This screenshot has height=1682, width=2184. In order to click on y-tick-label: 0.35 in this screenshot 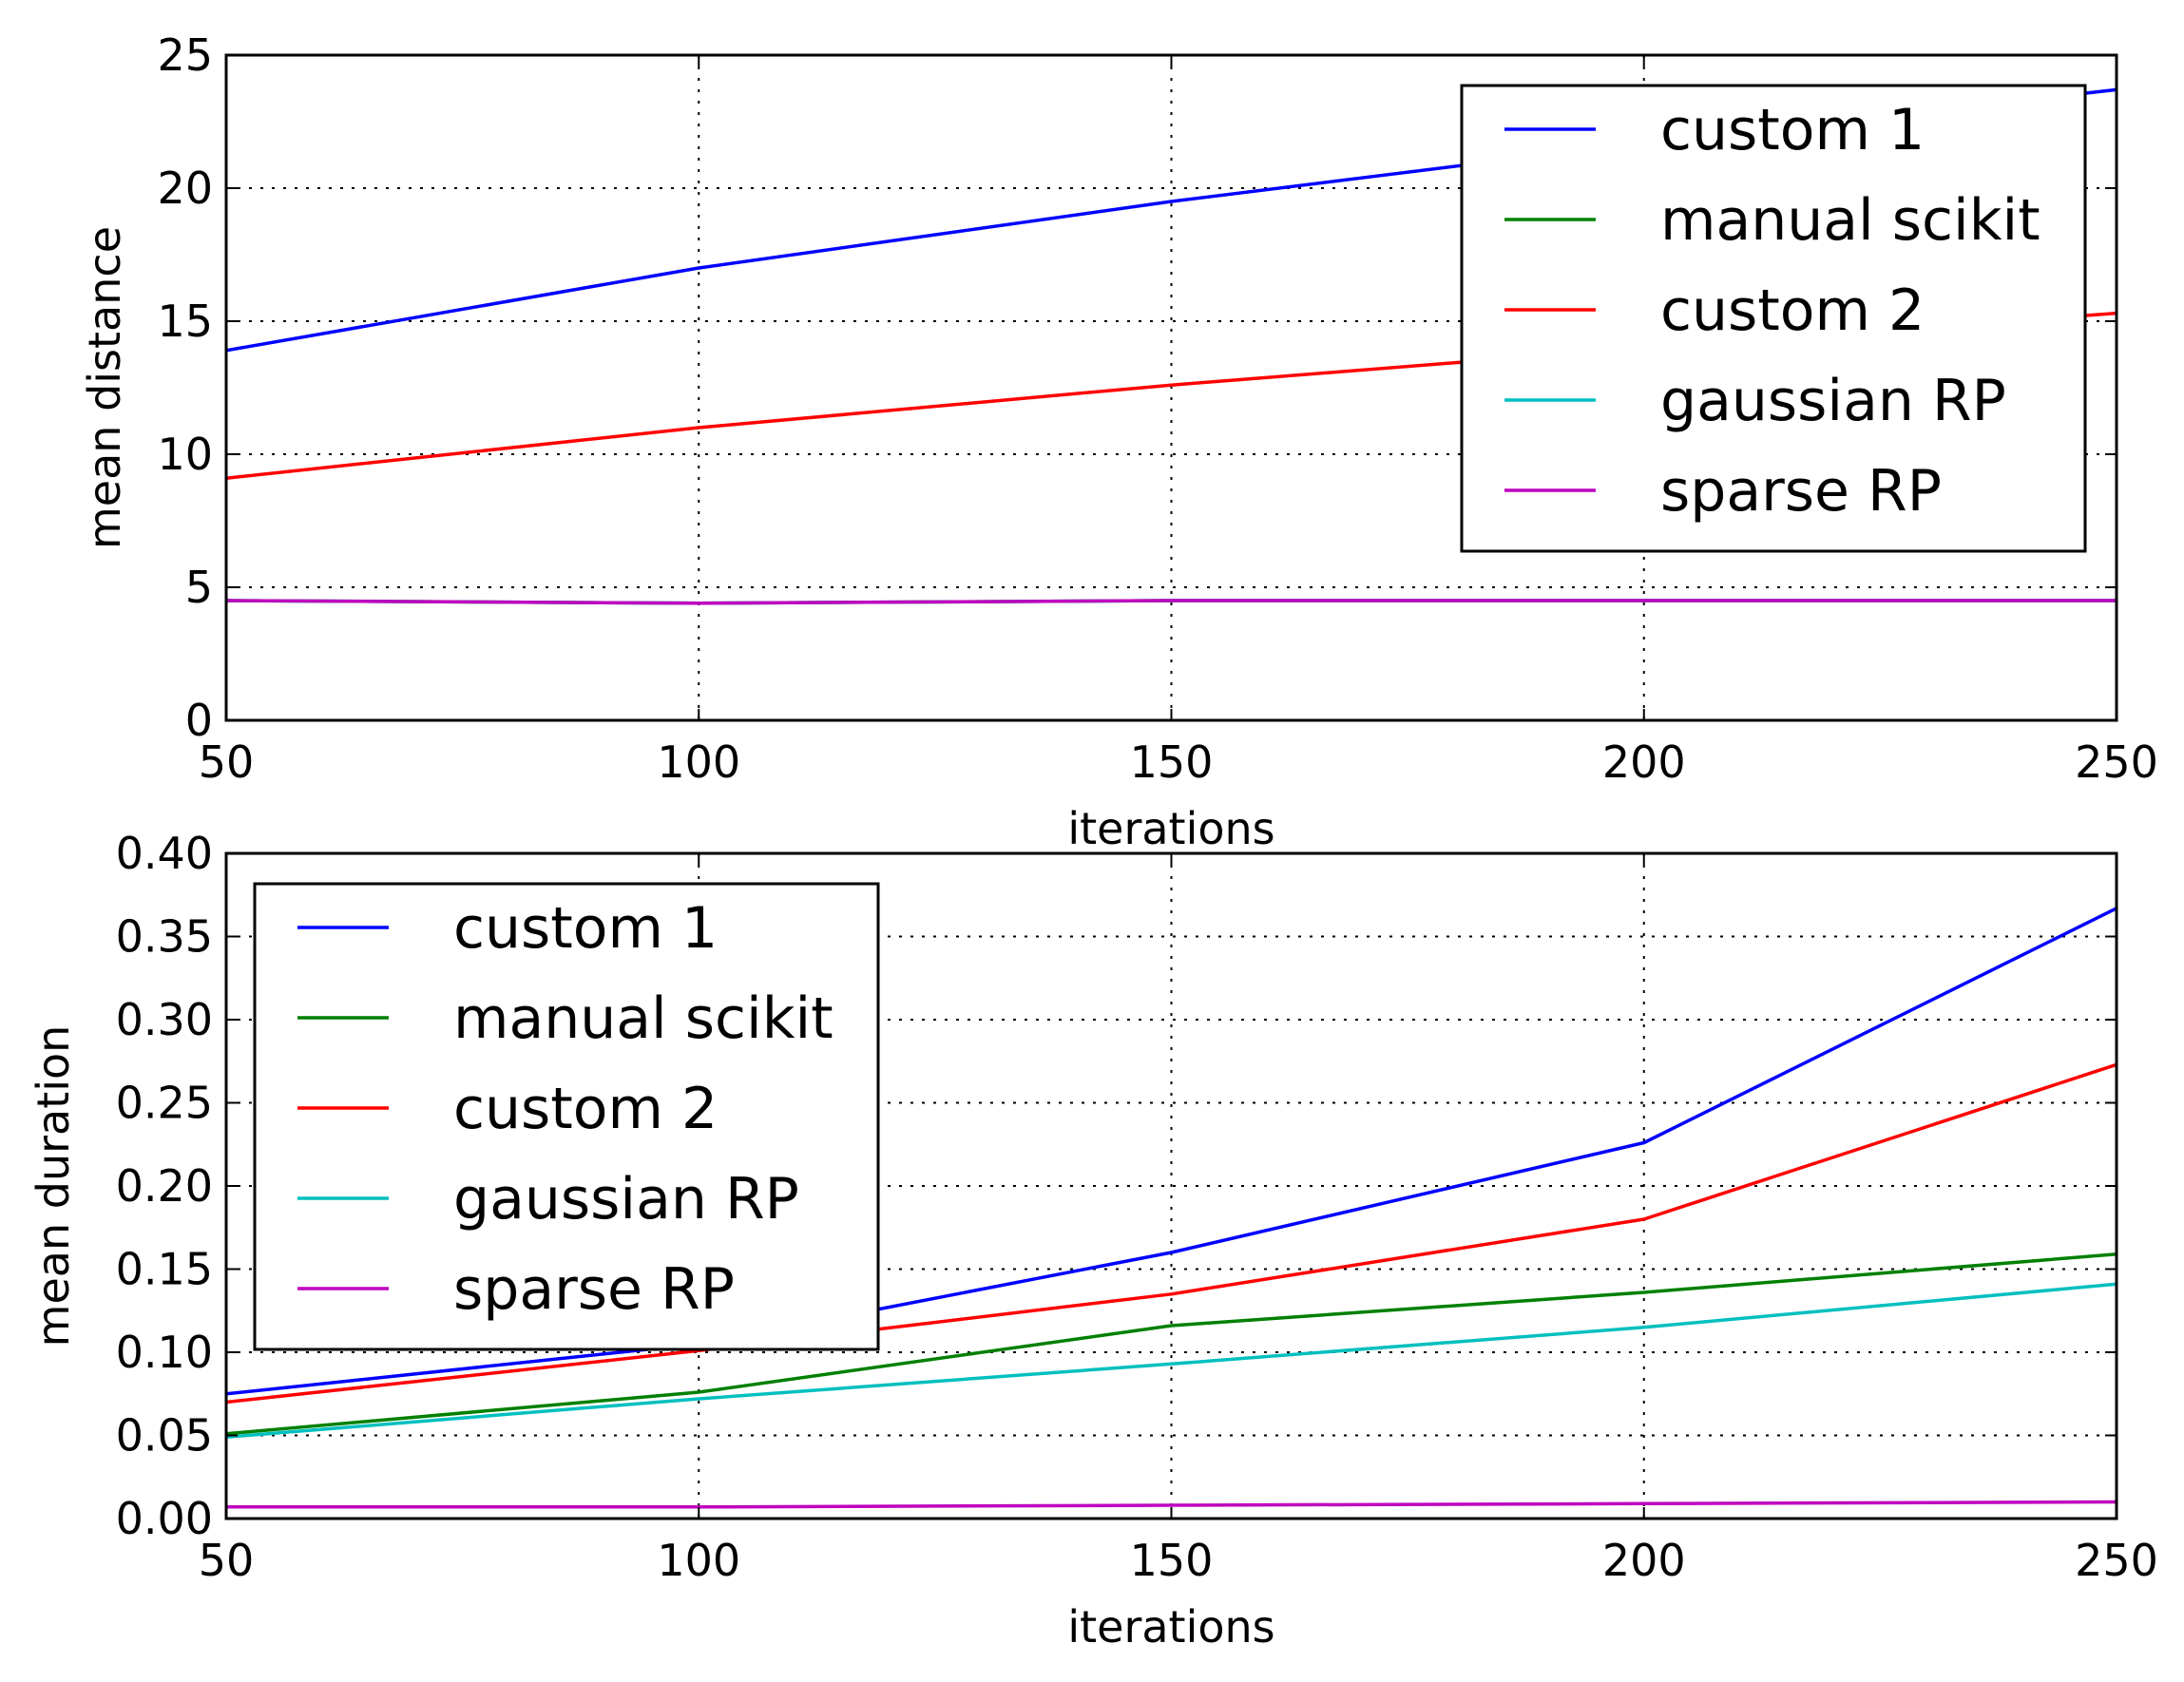, I will do `click(165, 937)`.